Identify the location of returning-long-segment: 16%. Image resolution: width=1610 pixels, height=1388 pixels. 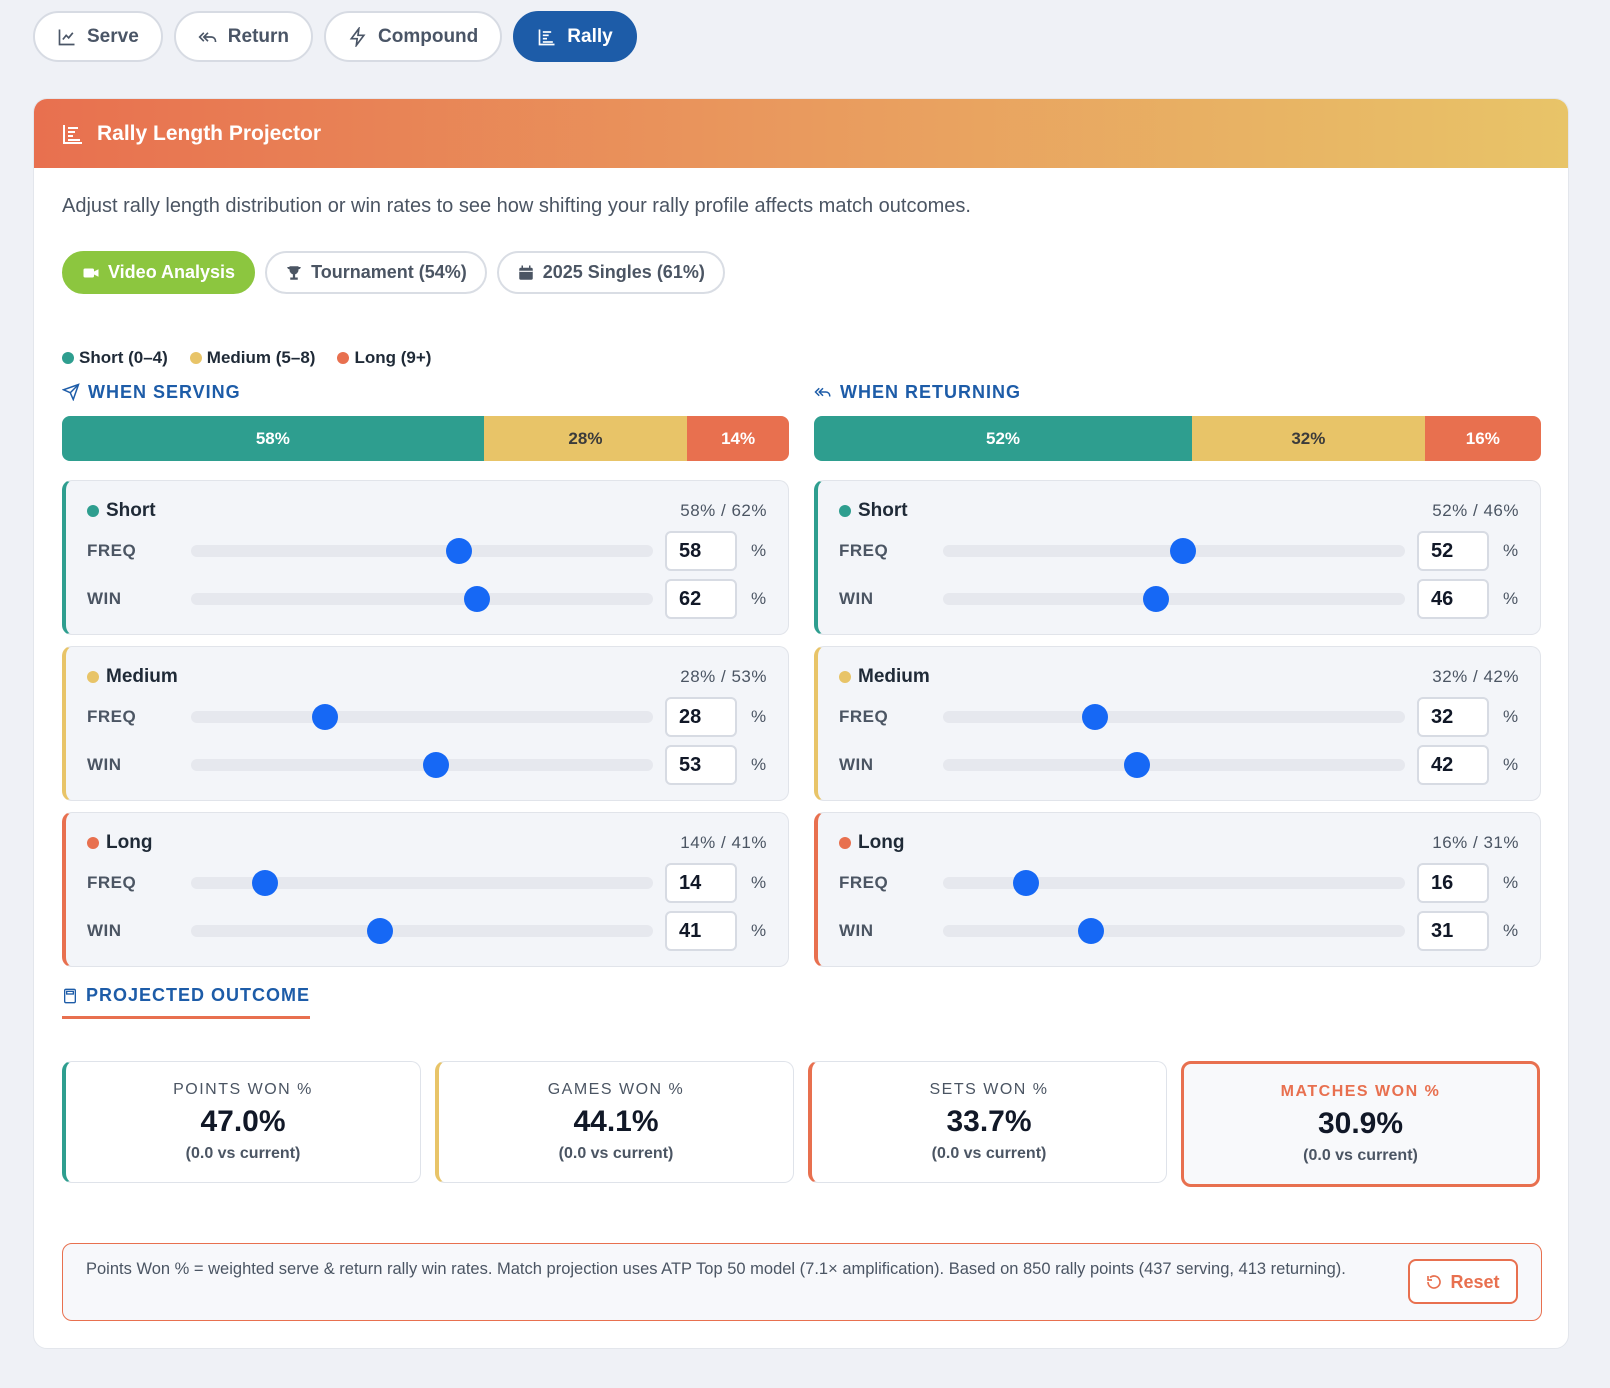
(1482, 438).